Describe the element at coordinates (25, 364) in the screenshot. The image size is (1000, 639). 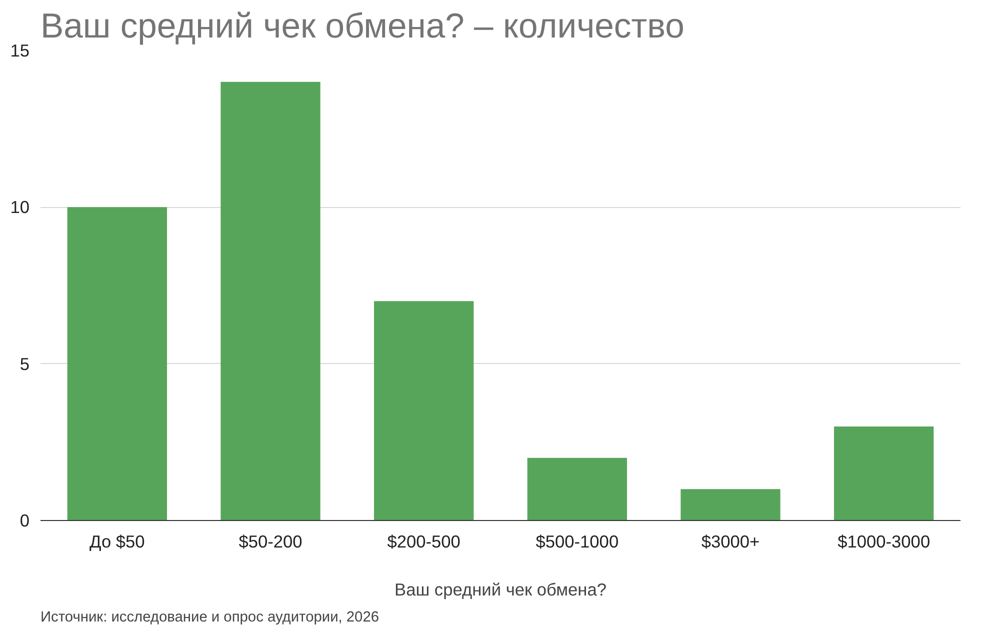
I see `y-tick-label: 5` at that location.